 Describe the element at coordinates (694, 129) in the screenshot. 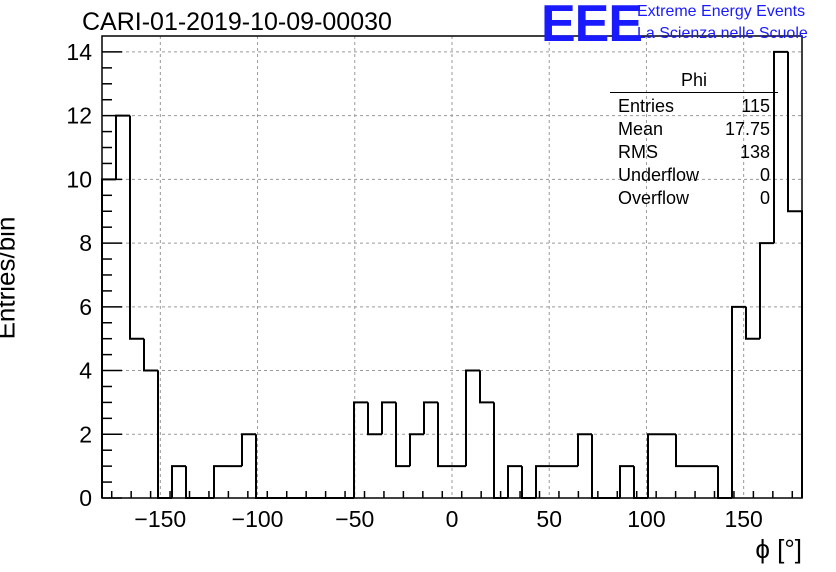

I see `stats-row-mean: Mean 17.75` at that location.